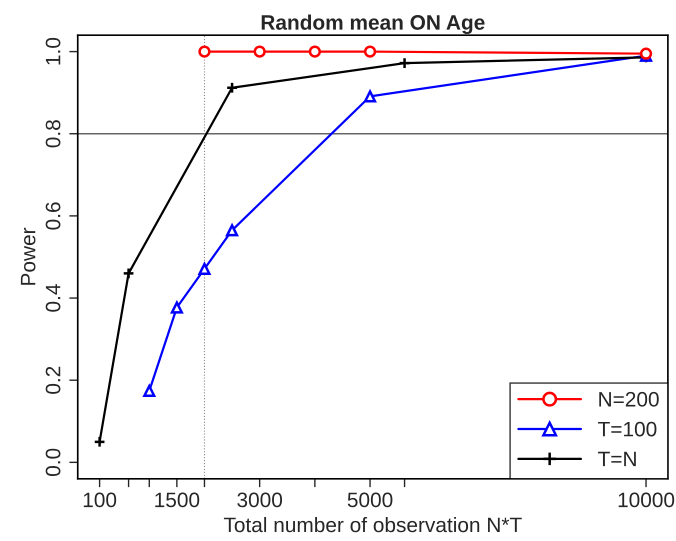 The image size is (676, 541). What do you see at coordinates (53, 298) in the screenshot?
I see `y-tick-label: 0.4` at bounding box center [53, 298].